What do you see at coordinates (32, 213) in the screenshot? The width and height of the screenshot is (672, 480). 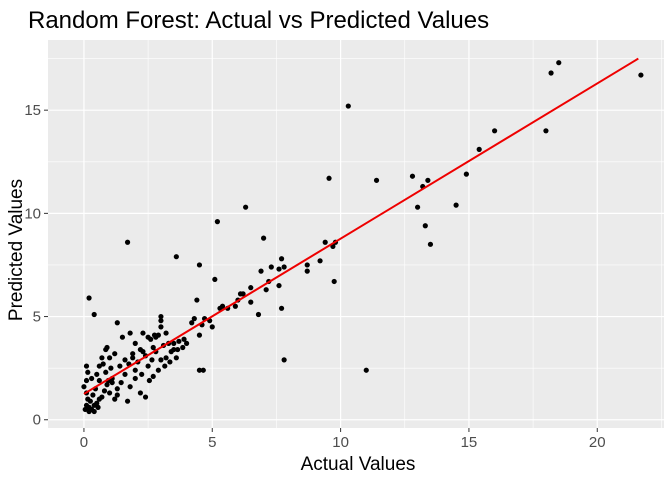 I see `y-tick-label: 10` at bounding box center [32, 213].